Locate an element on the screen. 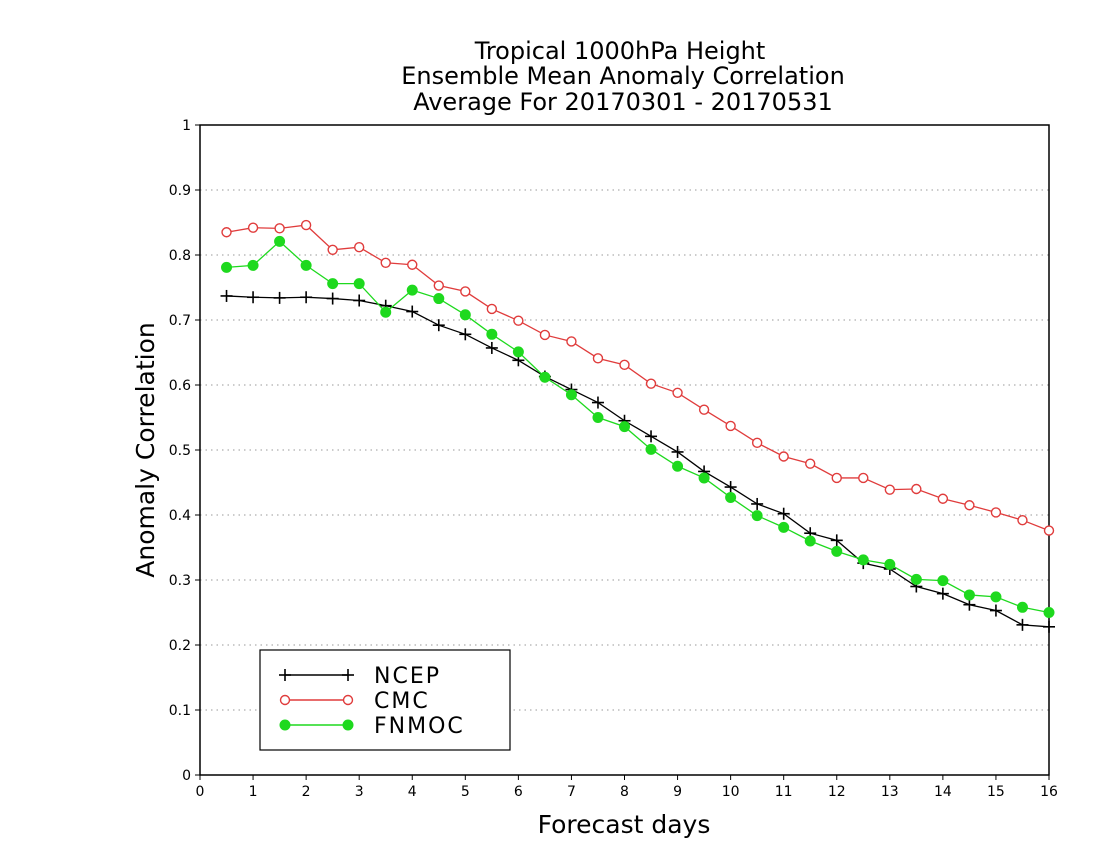 This screenshot has height=850, width=1100. x-tick-label: 9 is located at coordinates (677, 792).